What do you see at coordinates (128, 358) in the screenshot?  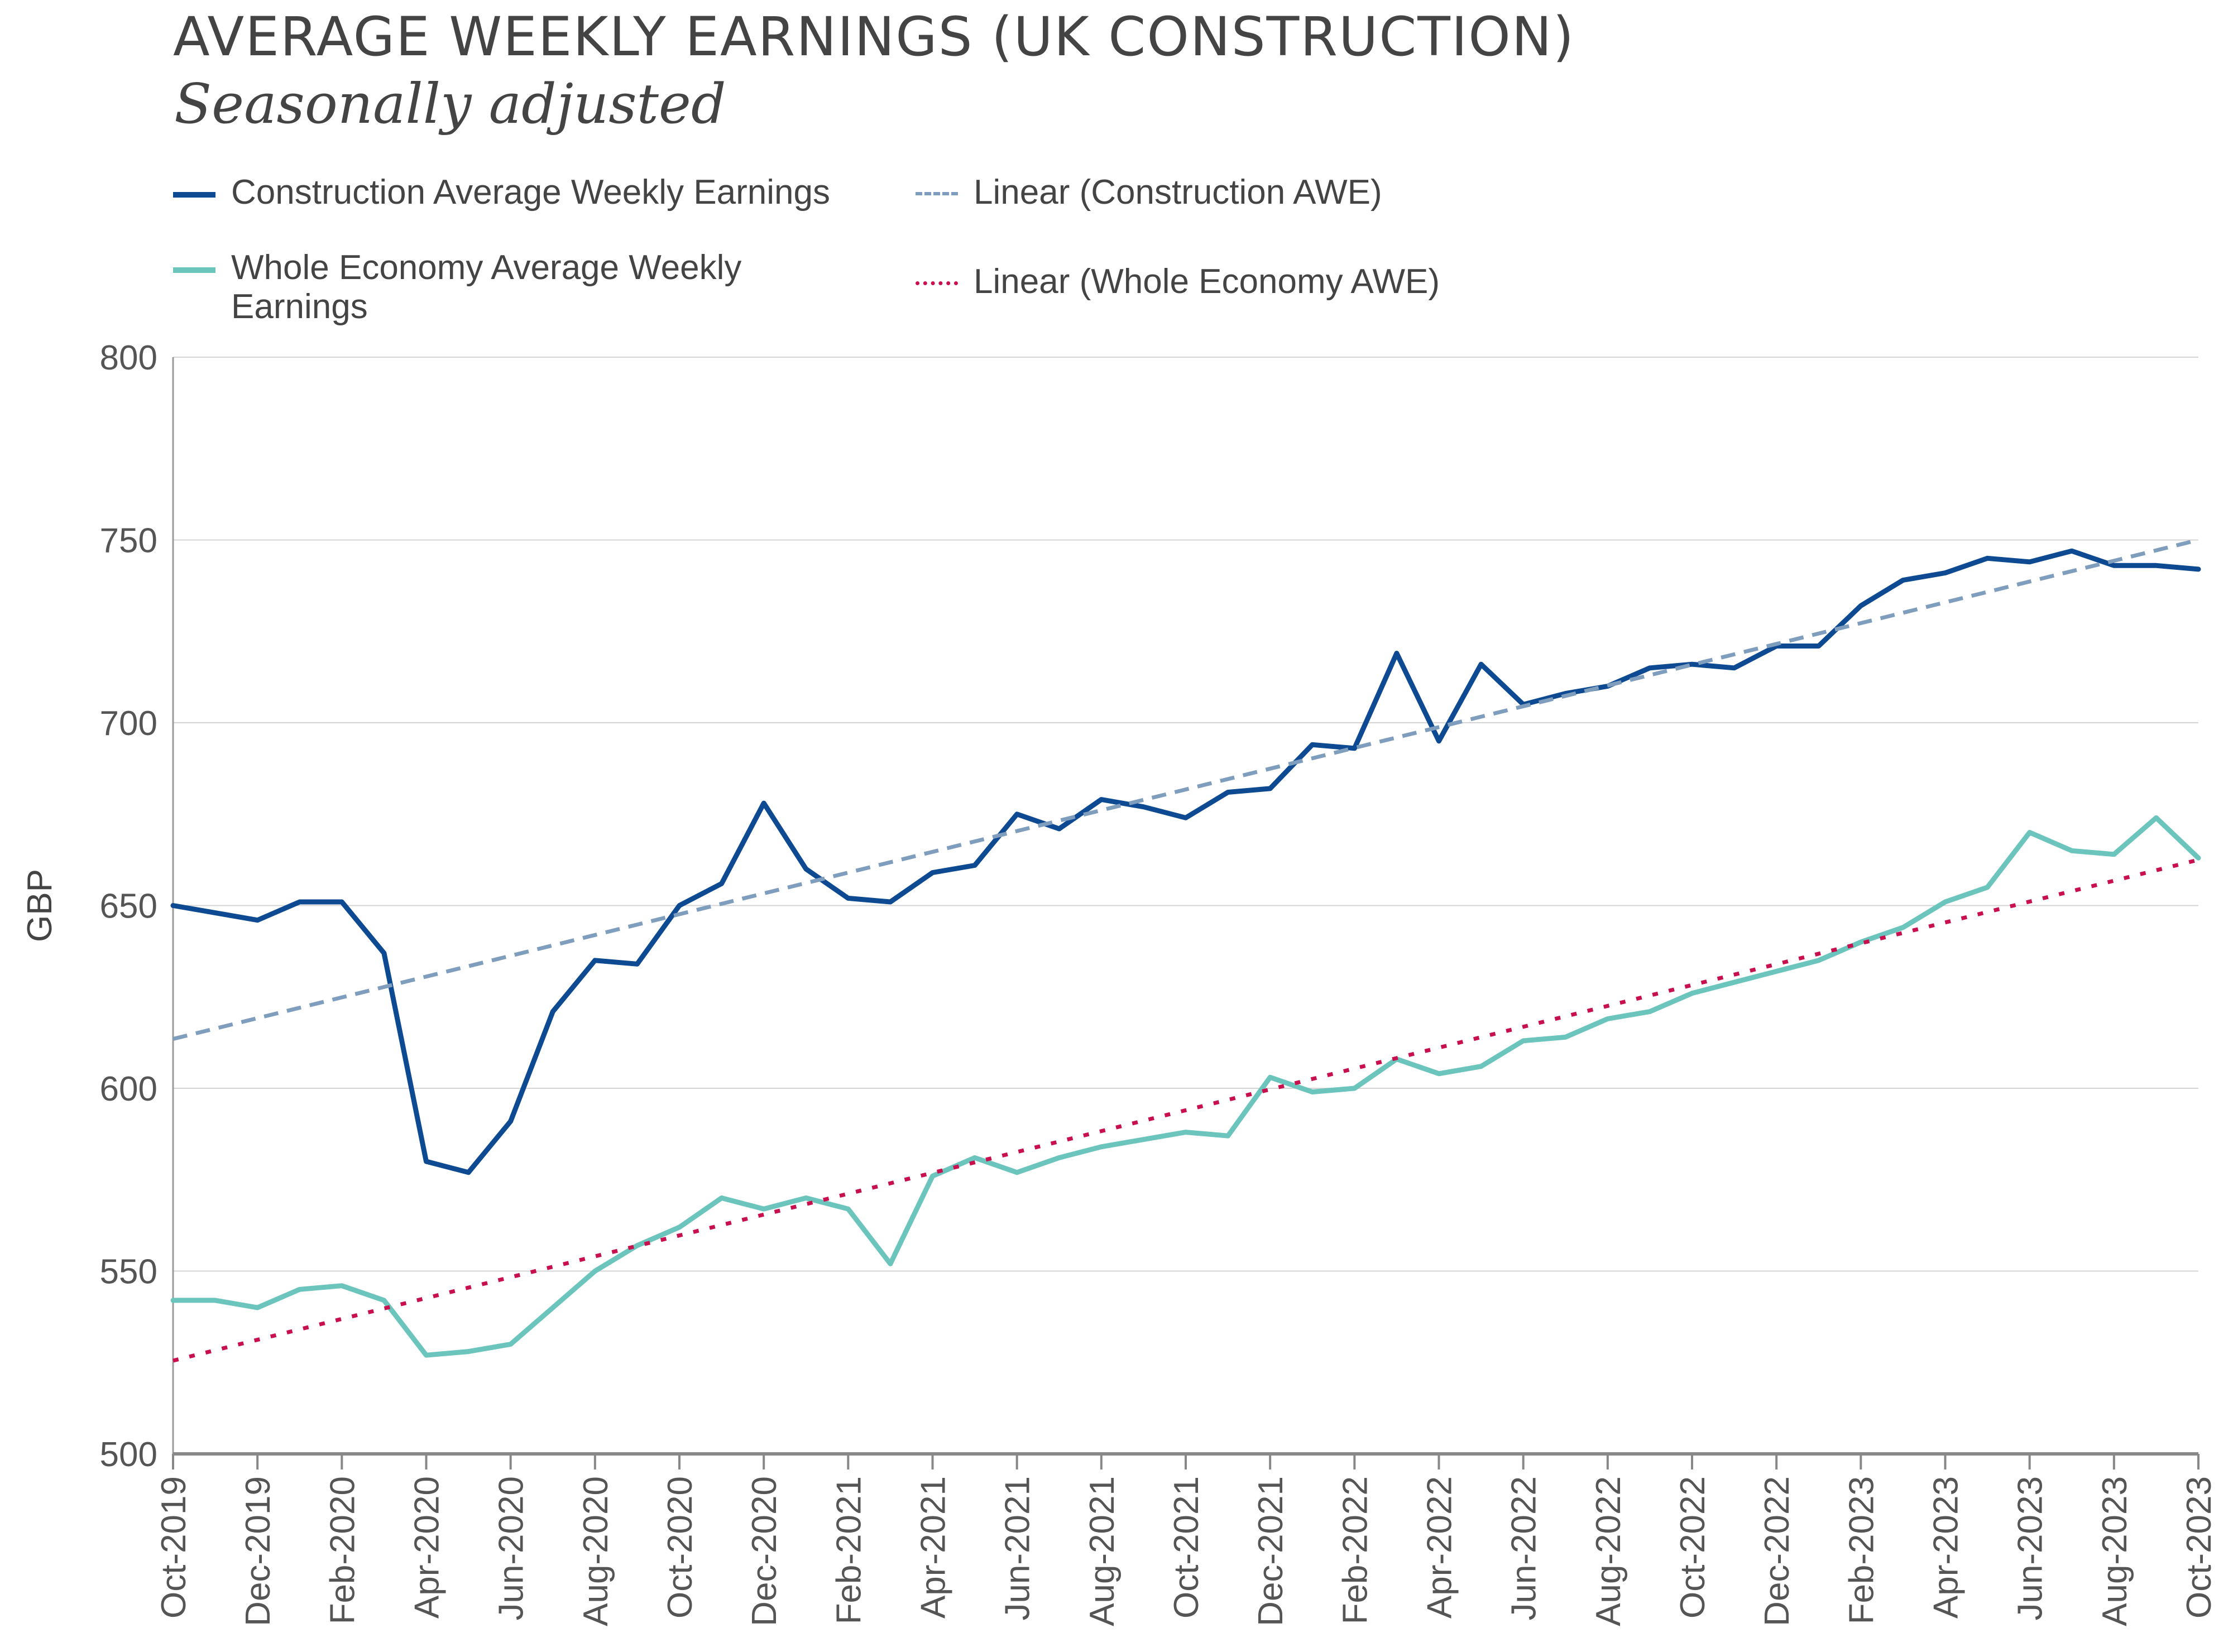 I see `y-tick-label-800: 800` at bounding box center [128, 358].